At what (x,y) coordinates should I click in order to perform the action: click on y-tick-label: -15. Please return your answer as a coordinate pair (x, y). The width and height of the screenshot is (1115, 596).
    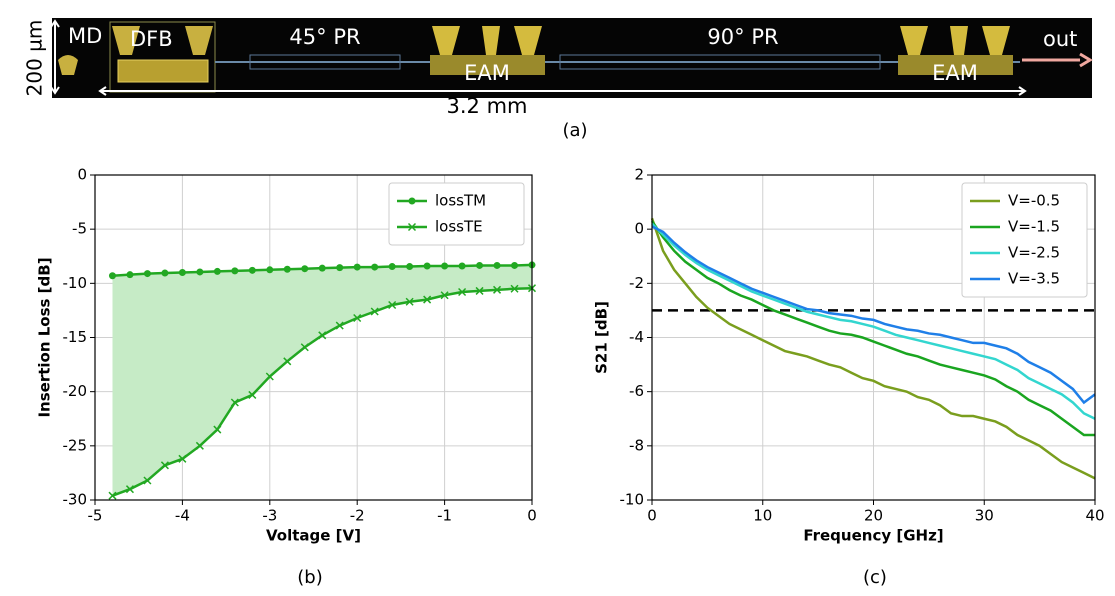
    Looking at the image, I should click on (75, 337).